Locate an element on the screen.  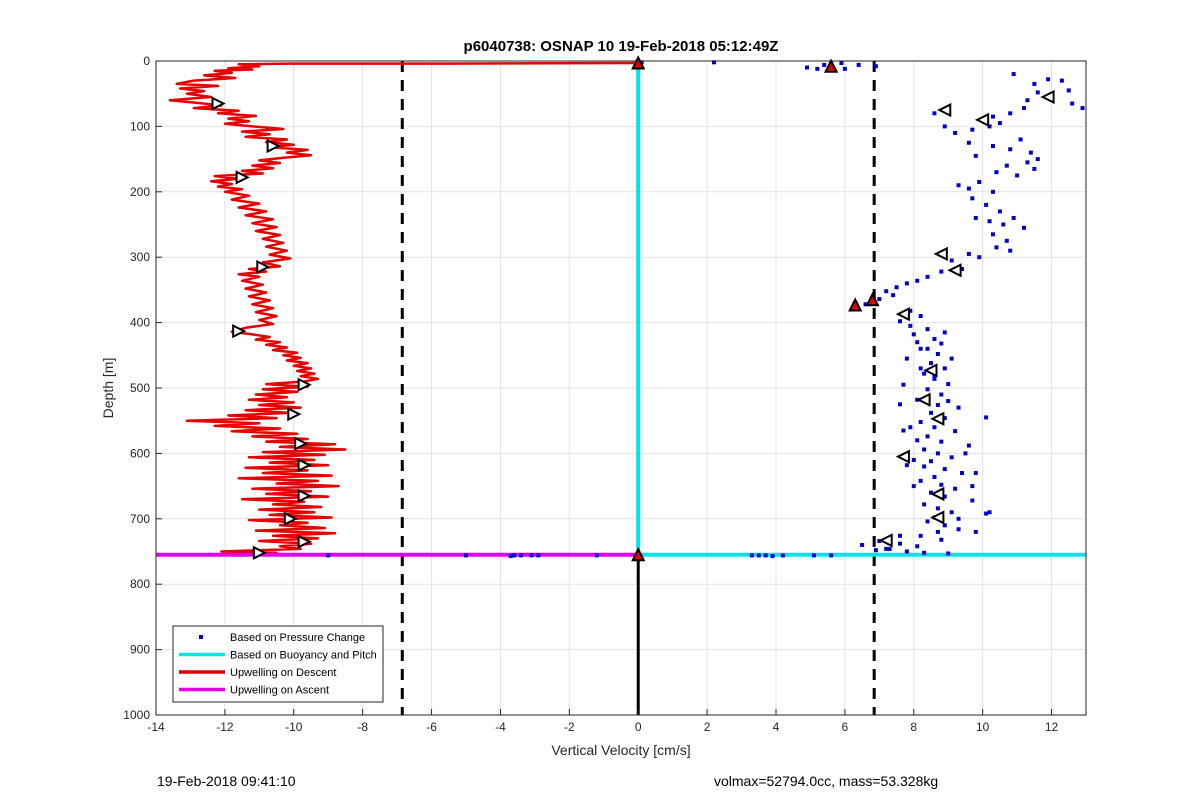
x-tick-label: -4 is located at coordinates (500, 727).